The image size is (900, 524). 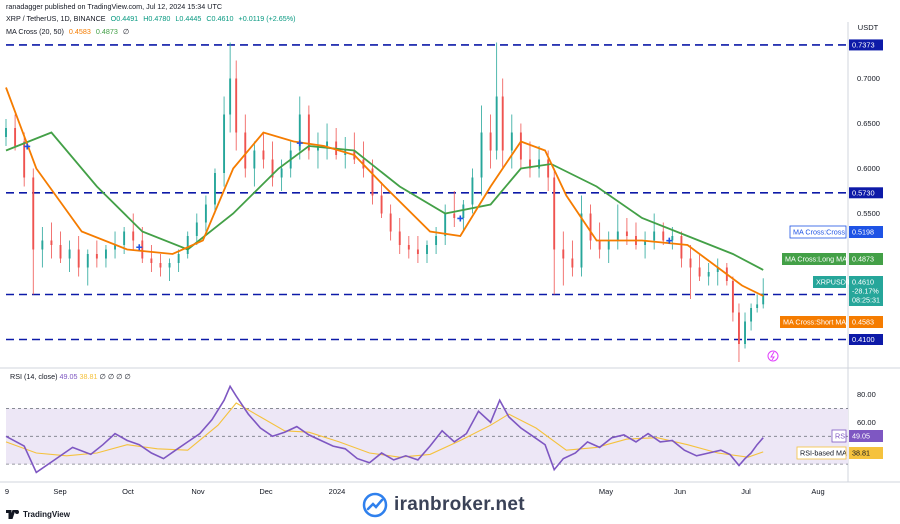 What do you see at coordinates (773, 356) in the screenshot?
I see `lightning-alert-icon` at bounding box center [773, 356].